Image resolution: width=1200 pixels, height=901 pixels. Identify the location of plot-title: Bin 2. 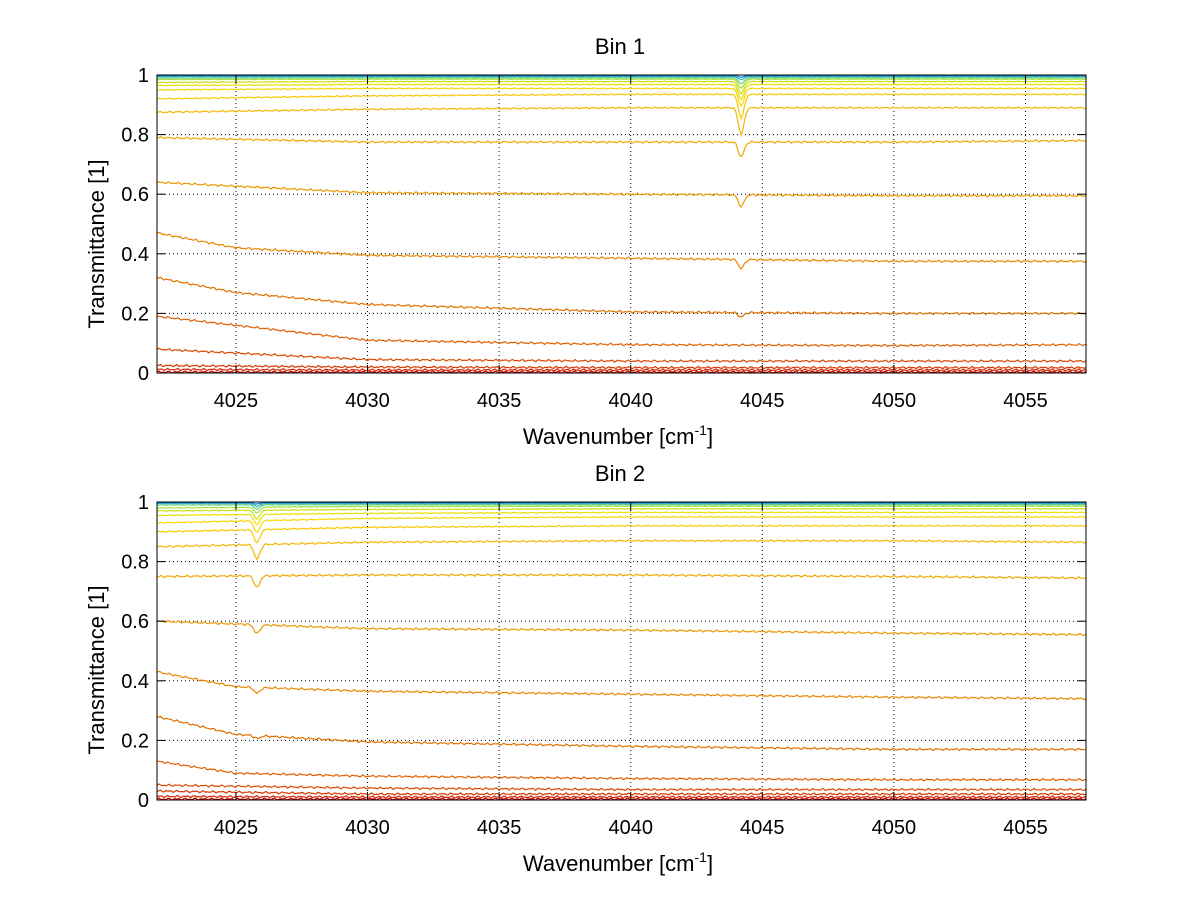
(620, 473).